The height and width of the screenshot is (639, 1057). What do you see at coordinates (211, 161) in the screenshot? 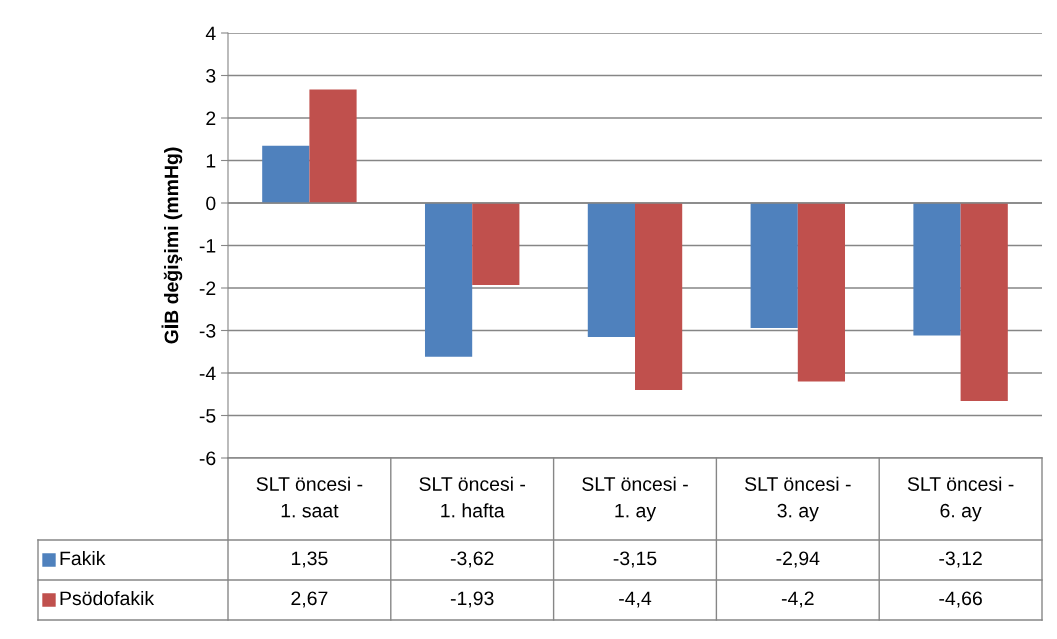
I see `y-tick-label: 1` at bounding box center [211, 161].